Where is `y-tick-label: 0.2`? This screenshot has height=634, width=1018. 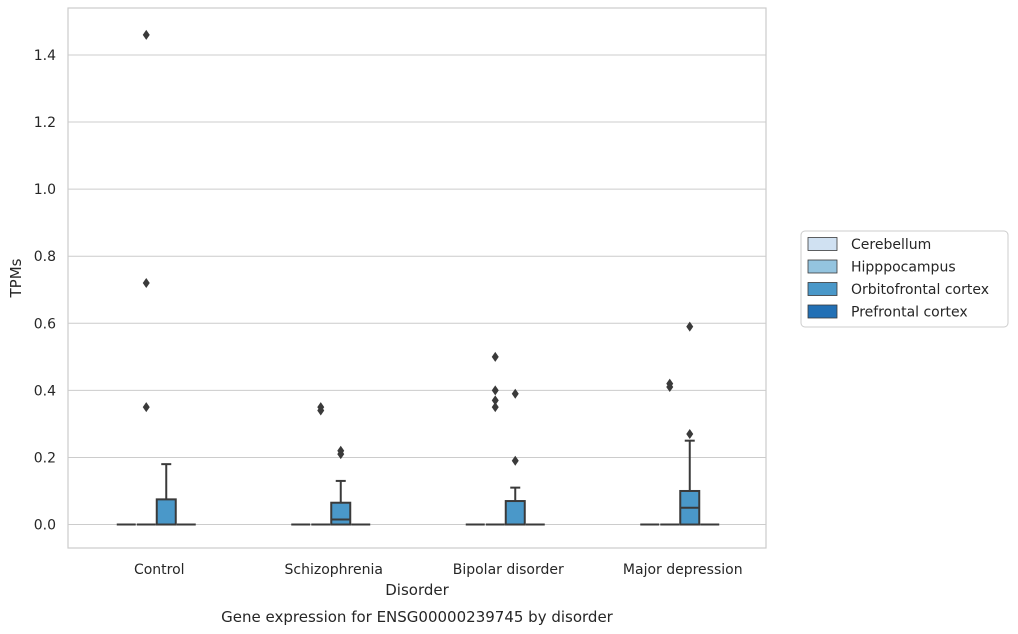 y-tick-label: 0.2 is located at coordinates (45, 458).